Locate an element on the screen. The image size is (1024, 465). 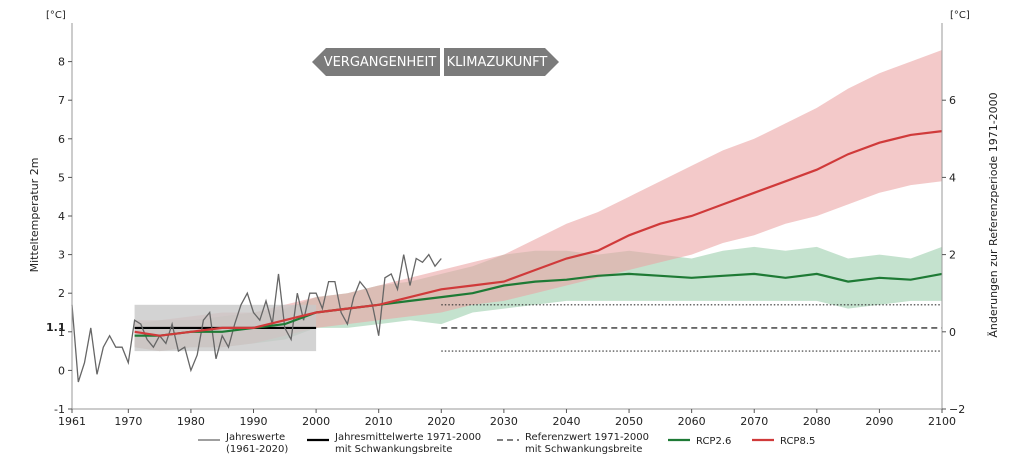
line-rcp26 is located at coordinates (538, 304).